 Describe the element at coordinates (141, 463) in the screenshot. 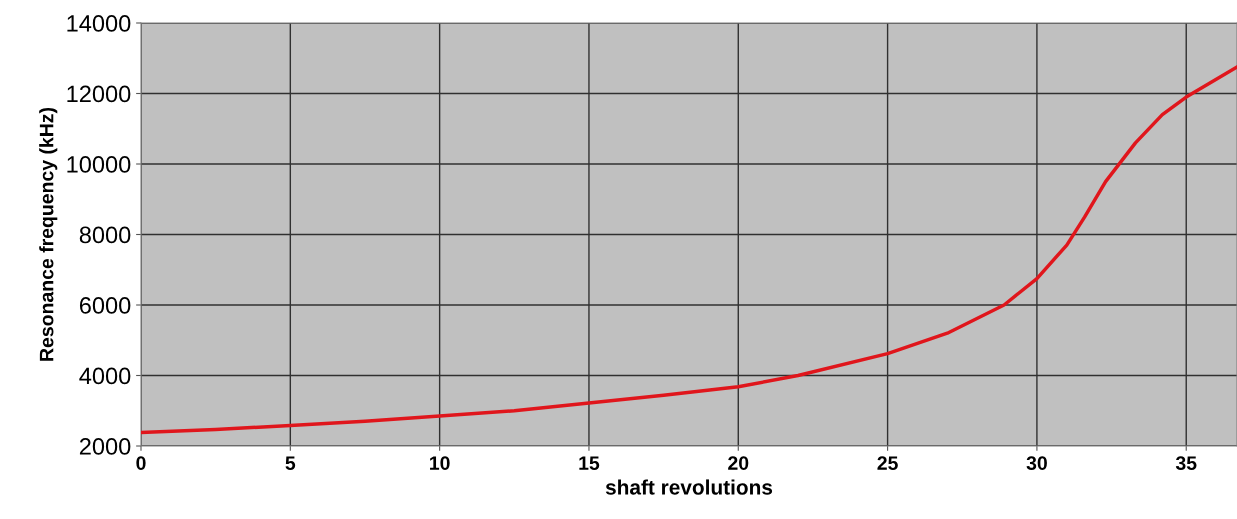

I see `x-tick-label: 0` at that location.